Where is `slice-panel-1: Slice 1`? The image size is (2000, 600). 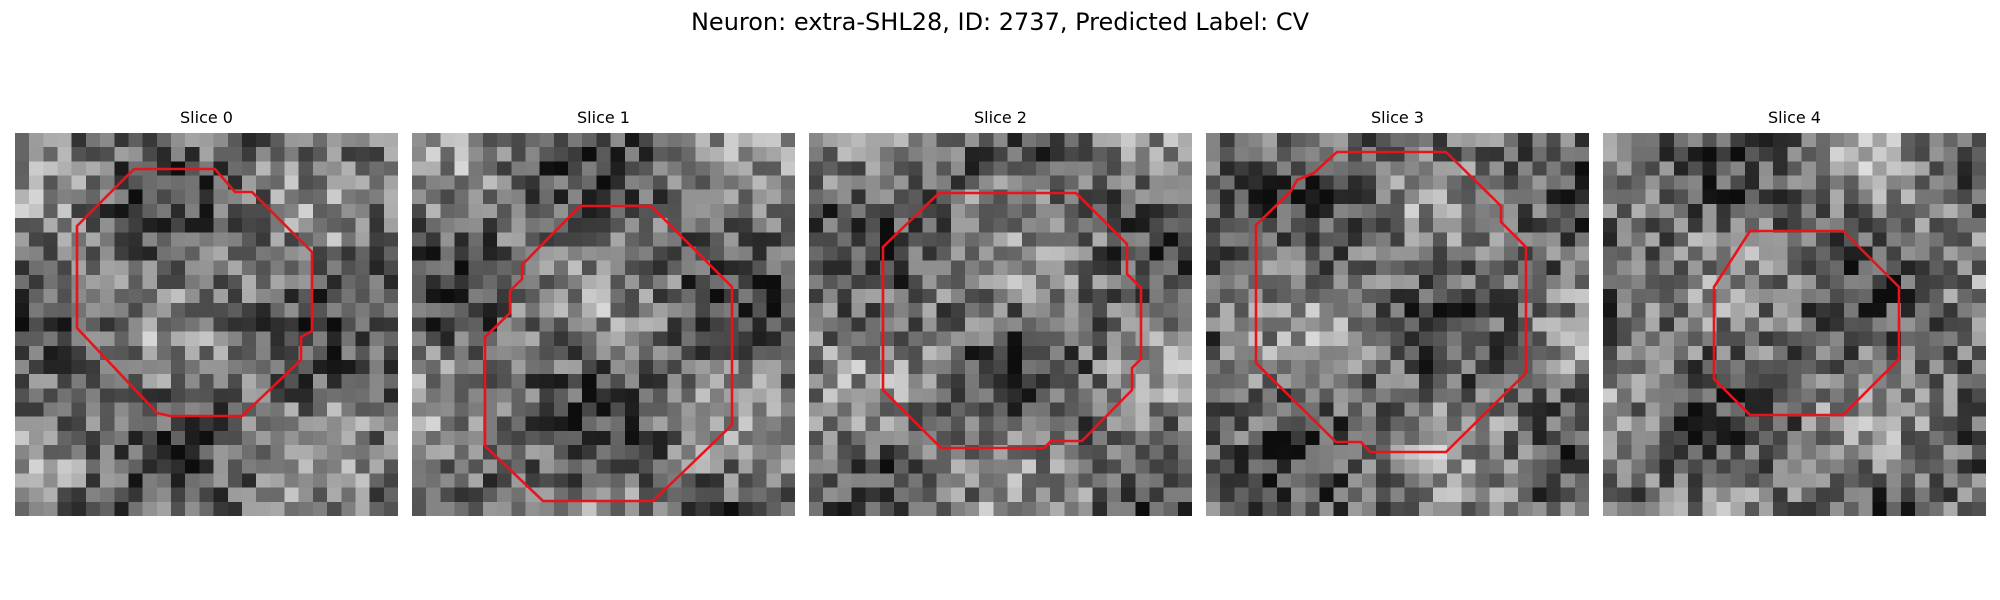 slice-panel-1: Slice 1 is located at coordinates (603, 312).